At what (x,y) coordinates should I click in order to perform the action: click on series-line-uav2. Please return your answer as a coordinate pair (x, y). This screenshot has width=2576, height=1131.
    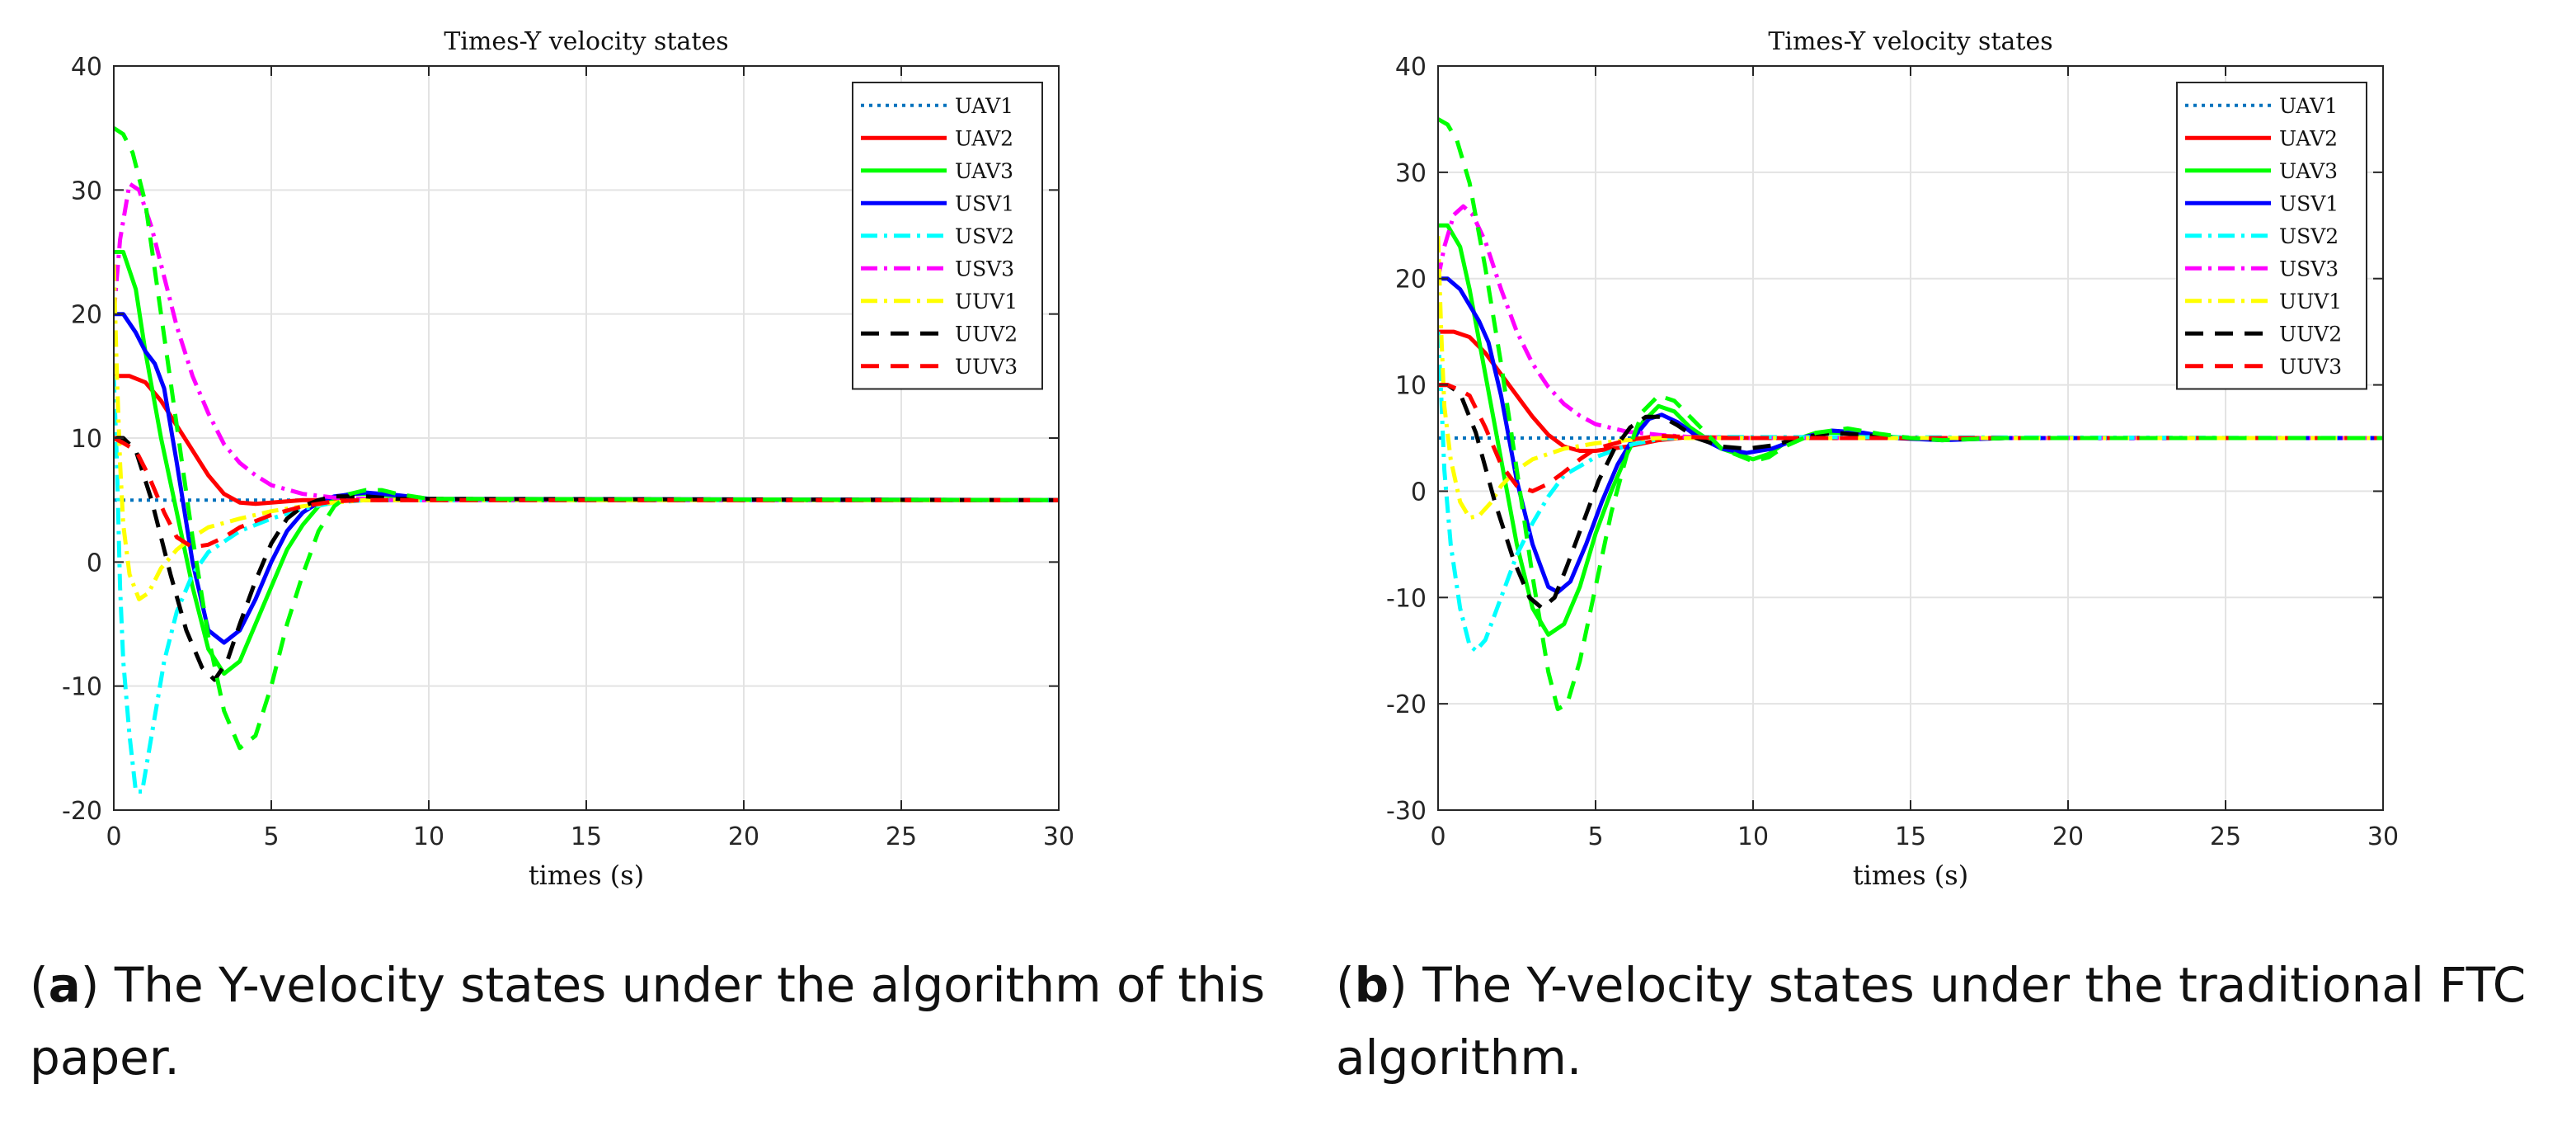
    Looking at the image, I should click on (586, 440).